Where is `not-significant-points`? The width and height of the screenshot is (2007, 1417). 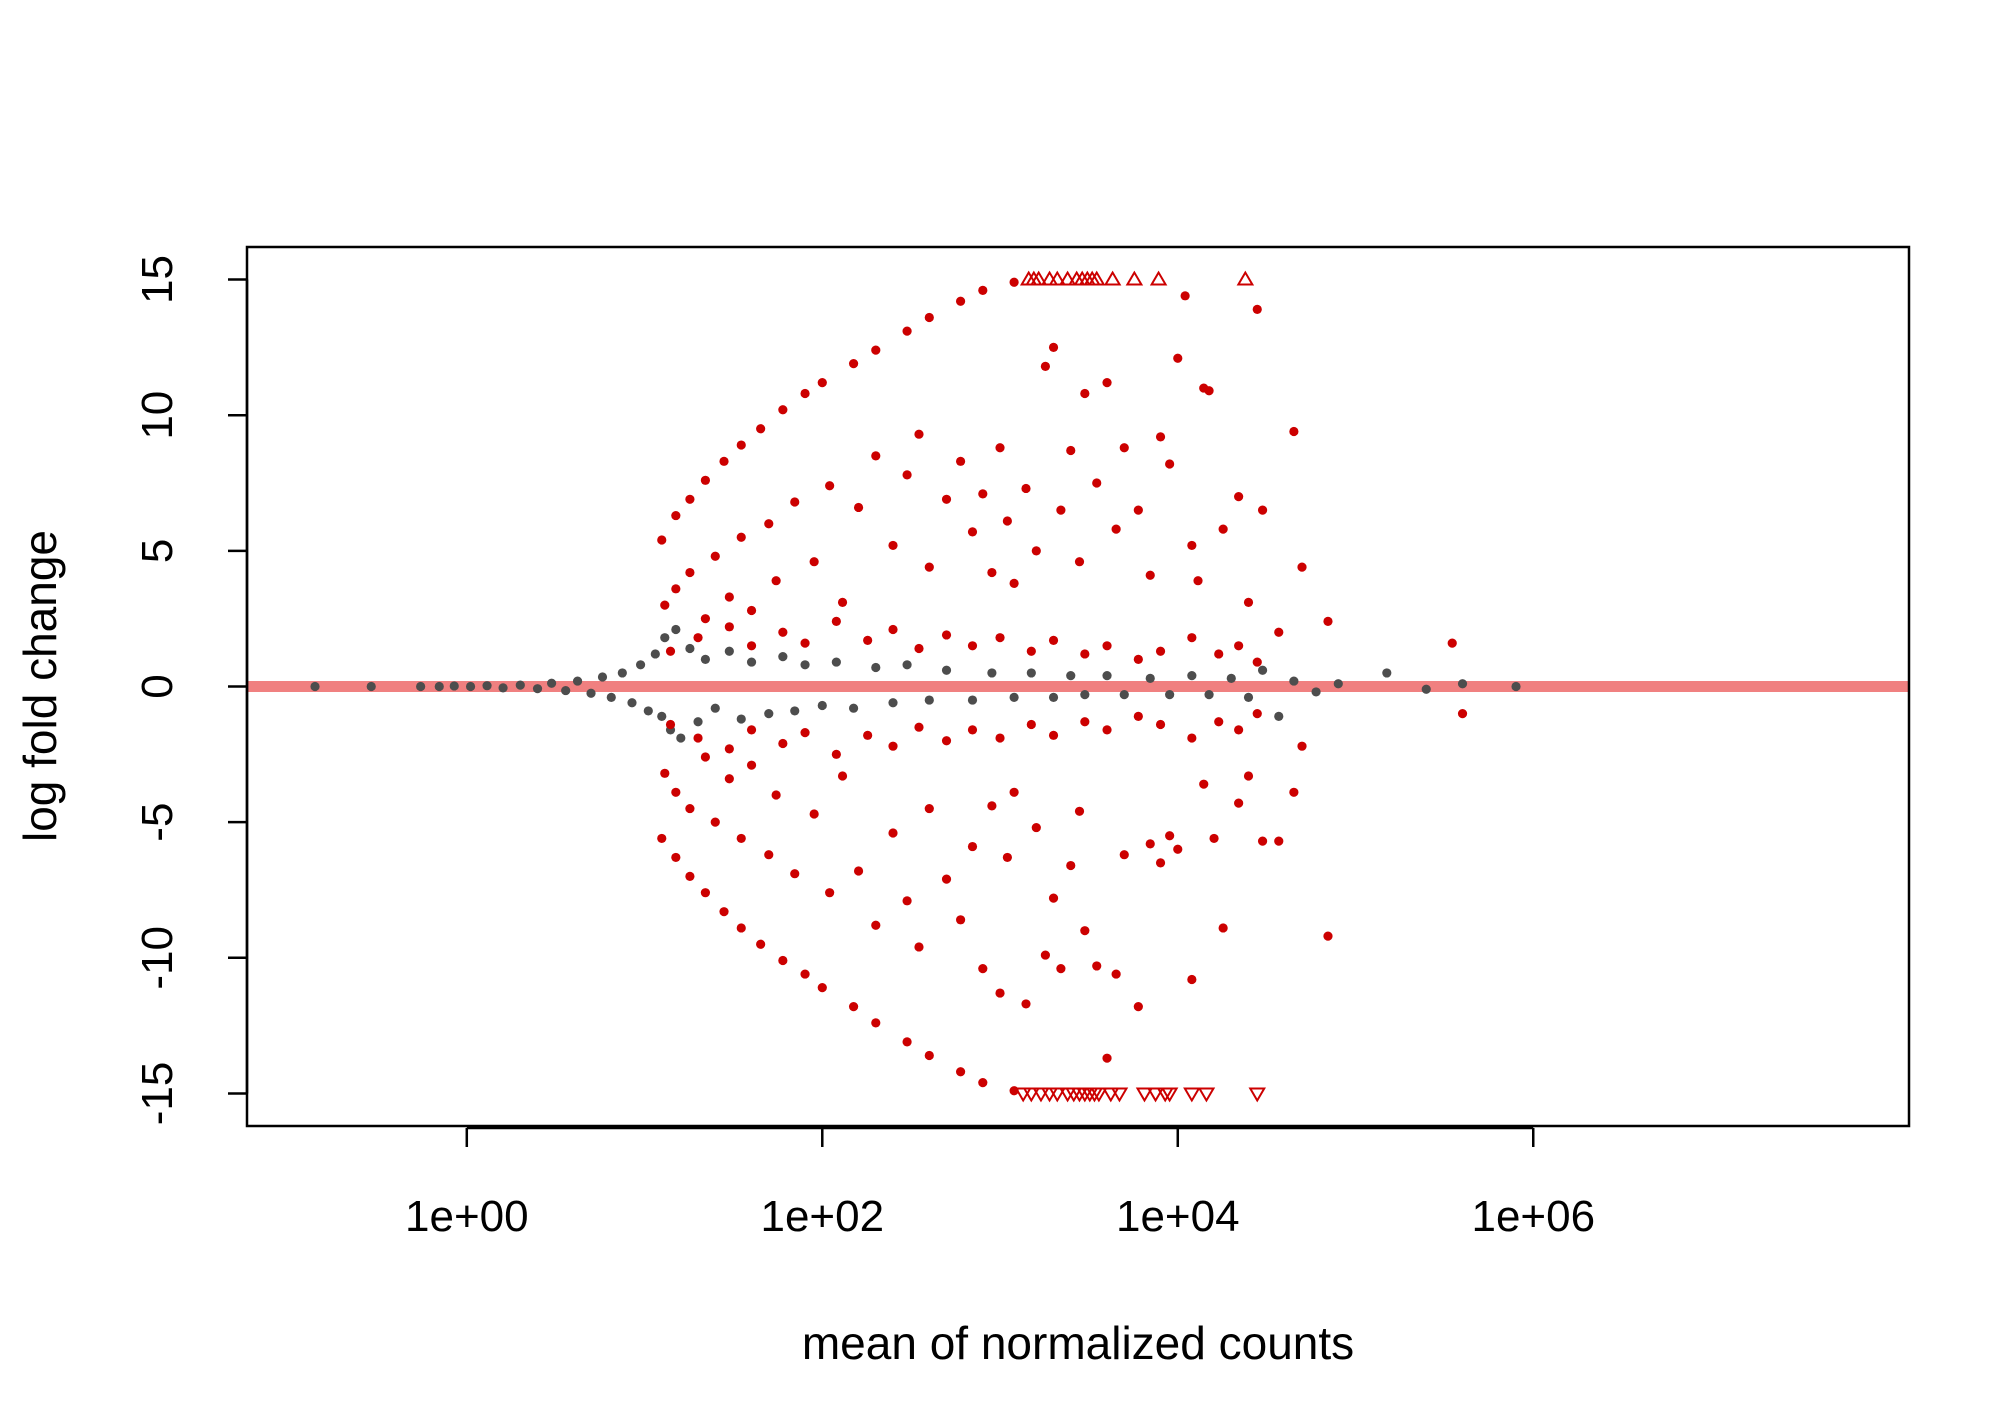
not-significant-points is located at coordinates (915, 683).